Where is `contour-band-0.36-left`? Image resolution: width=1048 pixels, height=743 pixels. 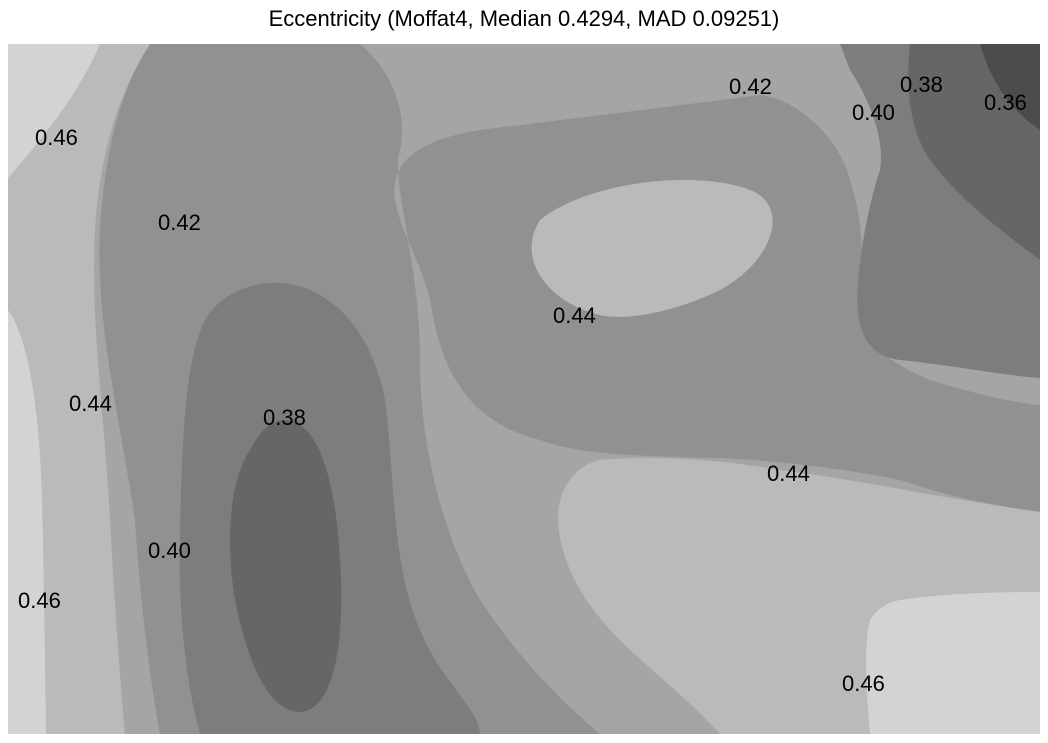
contour-band-0.36-left is located at coordinates (286, 565).